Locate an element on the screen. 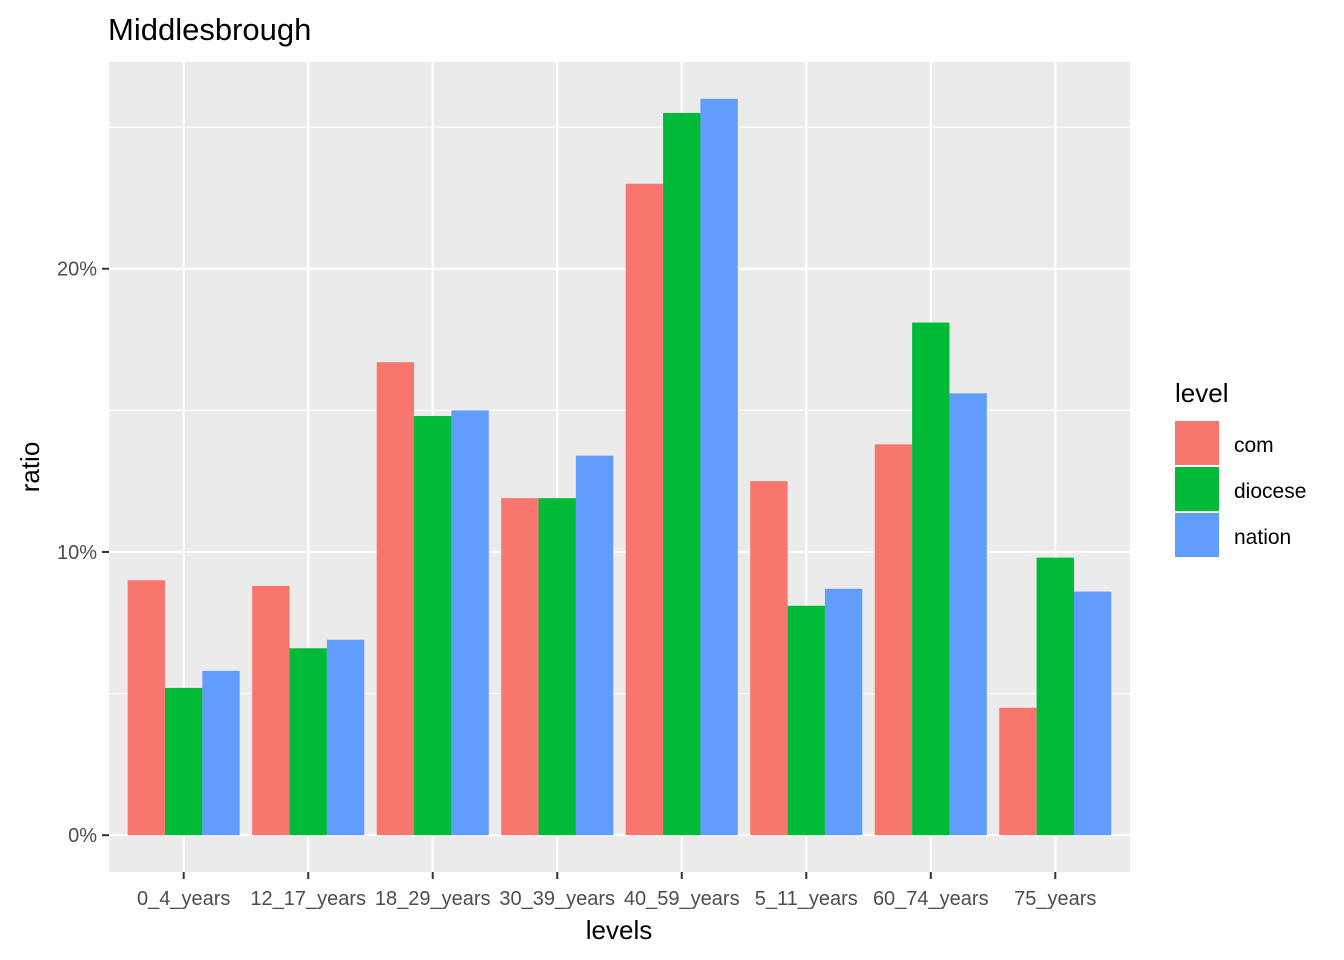 The width and height of the screenshot is (1344, 960). legend-label-com: com is located at coordinates (1254, 445).